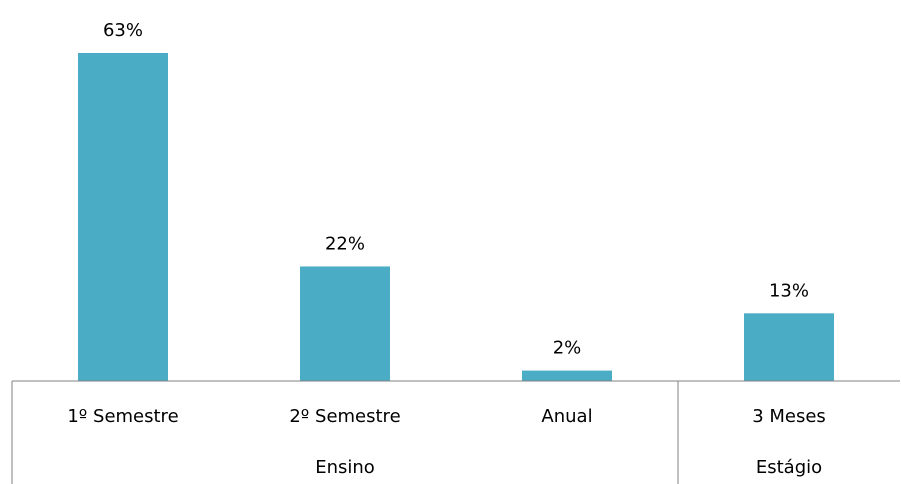  I want to click on group-label-0: Ensino, so click(345, 467).